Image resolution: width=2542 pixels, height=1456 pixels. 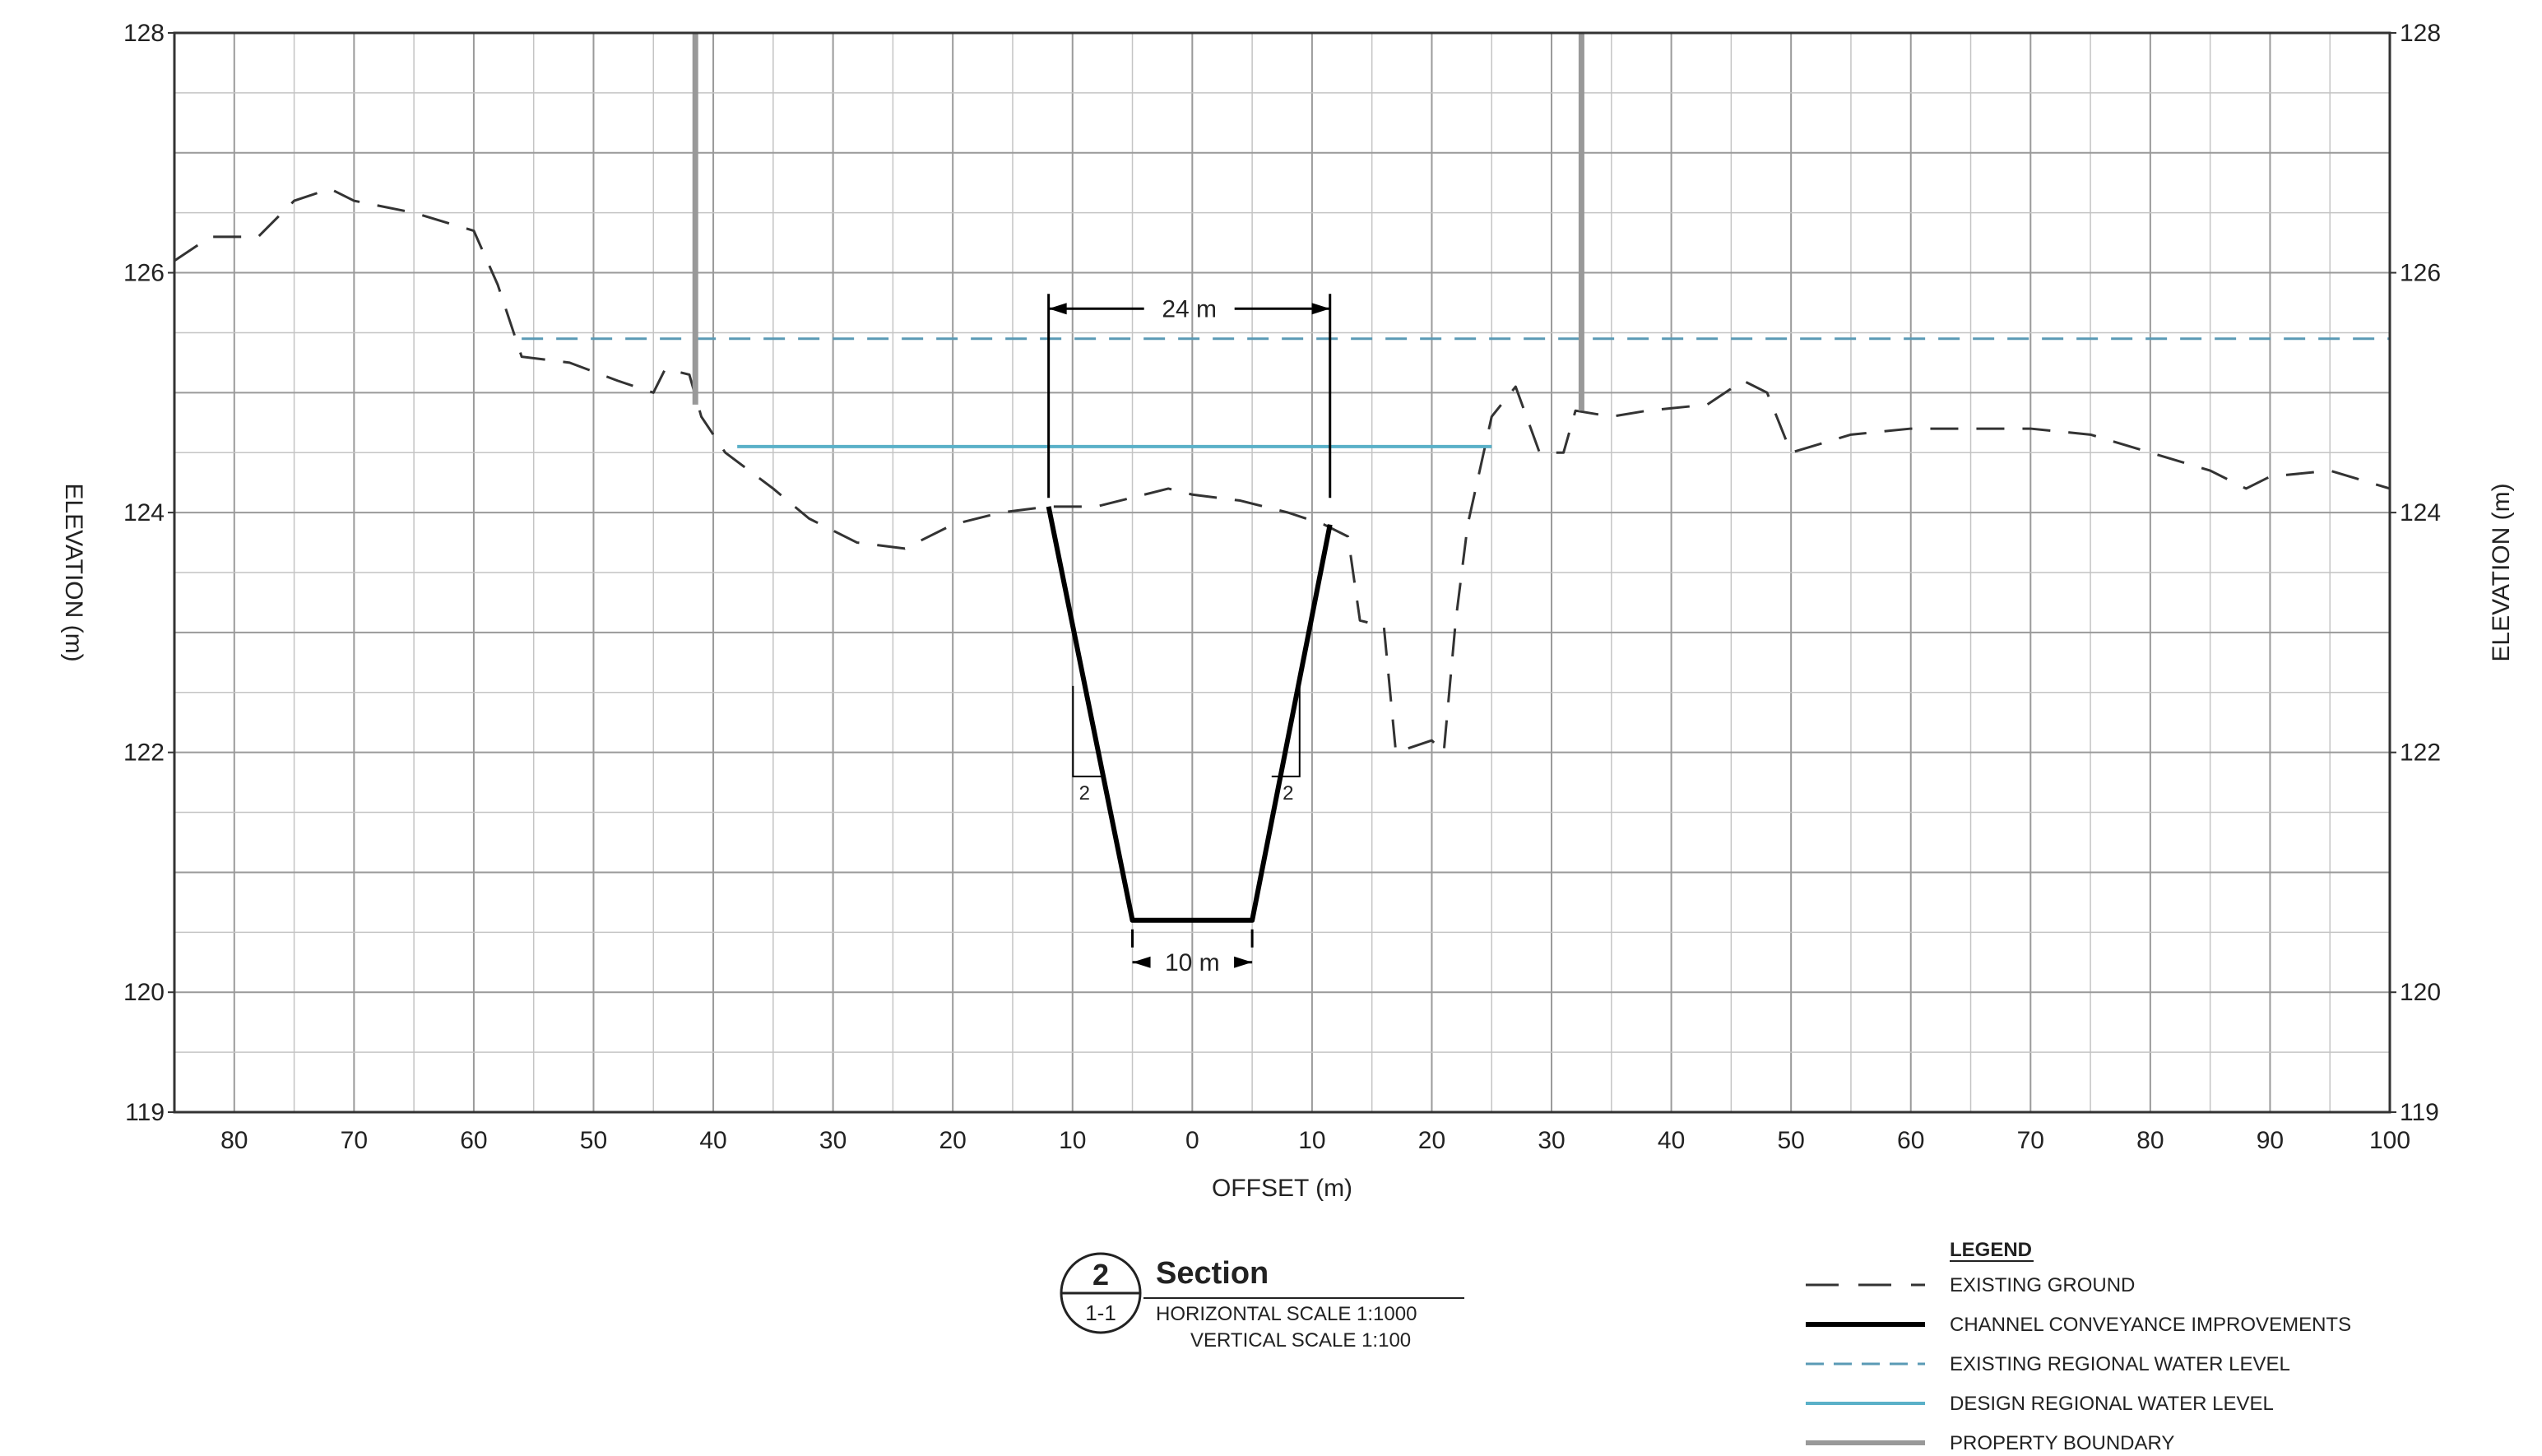 What do you see at coordinates (1288, 793) in the screenshot?
I see `slope-right-label: 2` at bounding box center [1288, 793].